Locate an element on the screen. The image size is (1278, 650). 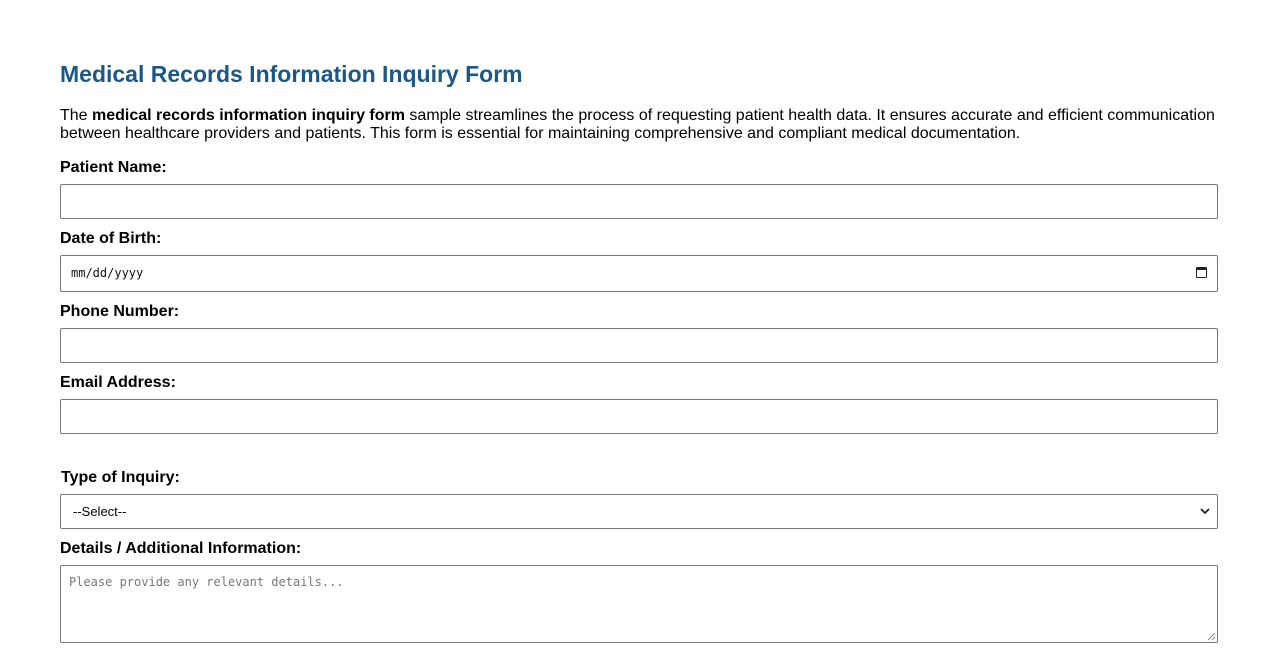
patient-name-label: Patient Name: is located at coordinates (113, 167).